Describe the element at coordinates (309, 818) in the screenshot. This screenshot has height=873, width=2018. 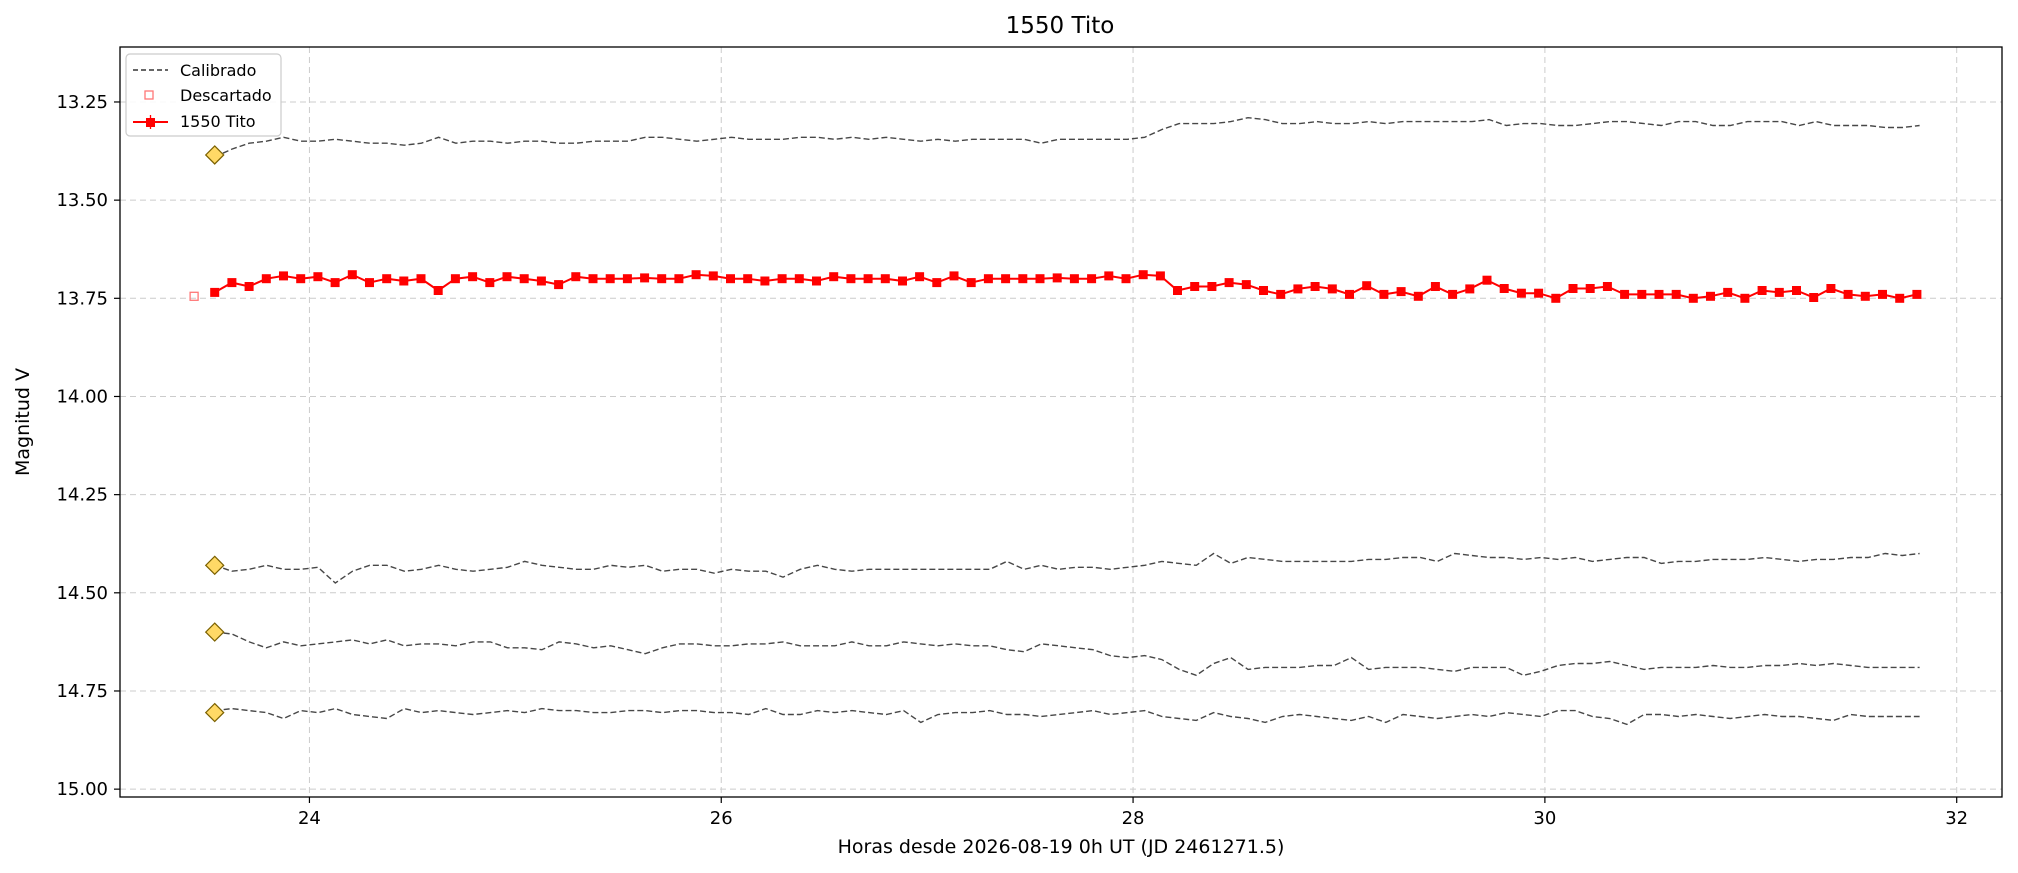
I see `x-tick-label: 24` at that location.